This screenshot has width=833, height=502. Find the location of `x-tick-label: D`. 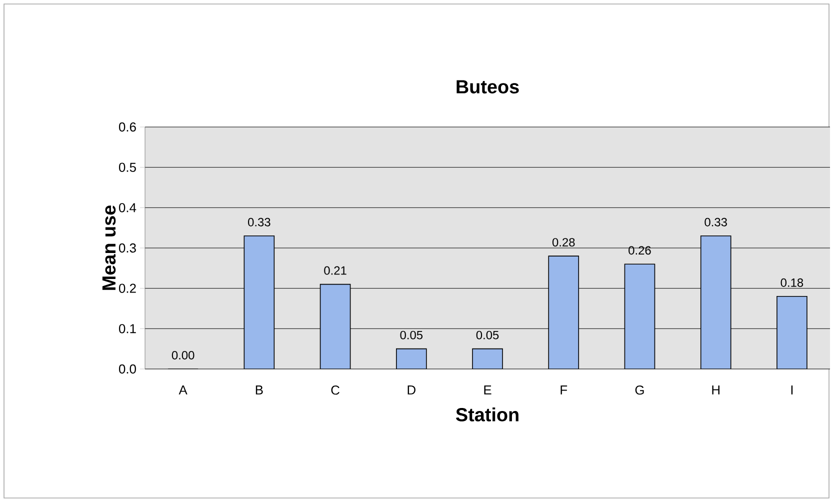

x-tick-label: D is located at coordinates (412, 390).